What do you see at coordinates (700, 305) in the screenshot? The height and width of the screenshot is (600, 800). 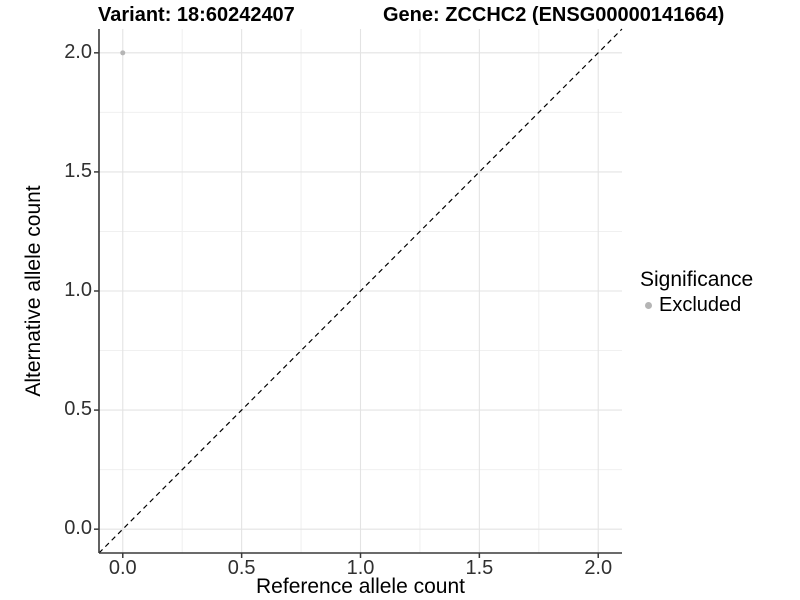 I see `legend-entry-label: Excluded` at bounding box center [700, 305].